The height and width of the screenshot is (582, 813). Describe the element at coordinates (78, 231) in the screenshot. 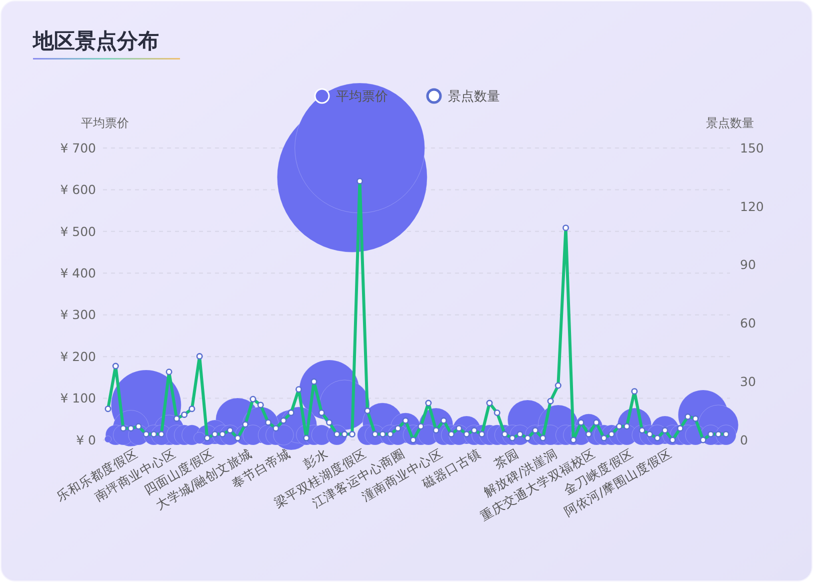

I see `y-tick-label: ¥ 500` at that location.